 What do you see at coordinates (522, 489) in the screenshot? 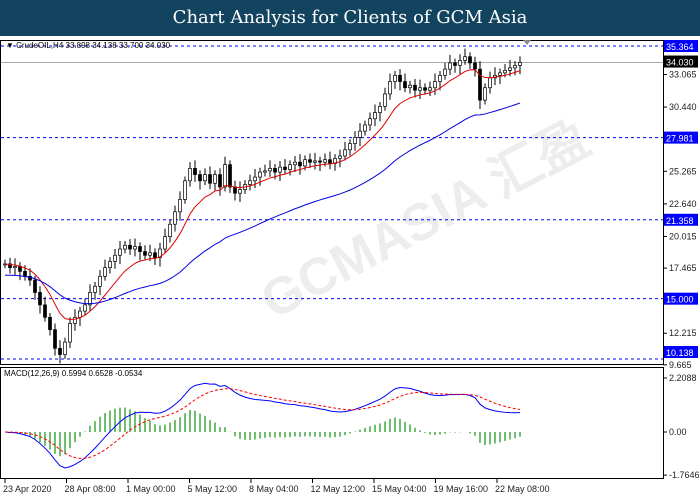
I see `time-label: 22 May 08:00` at bounding box center [522, 489].